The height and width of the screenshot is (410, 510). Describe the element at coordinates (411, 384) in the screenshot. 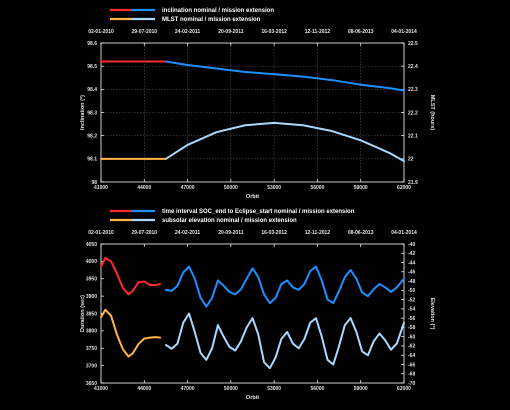

I see `y2-tick-label: -70` at that location.